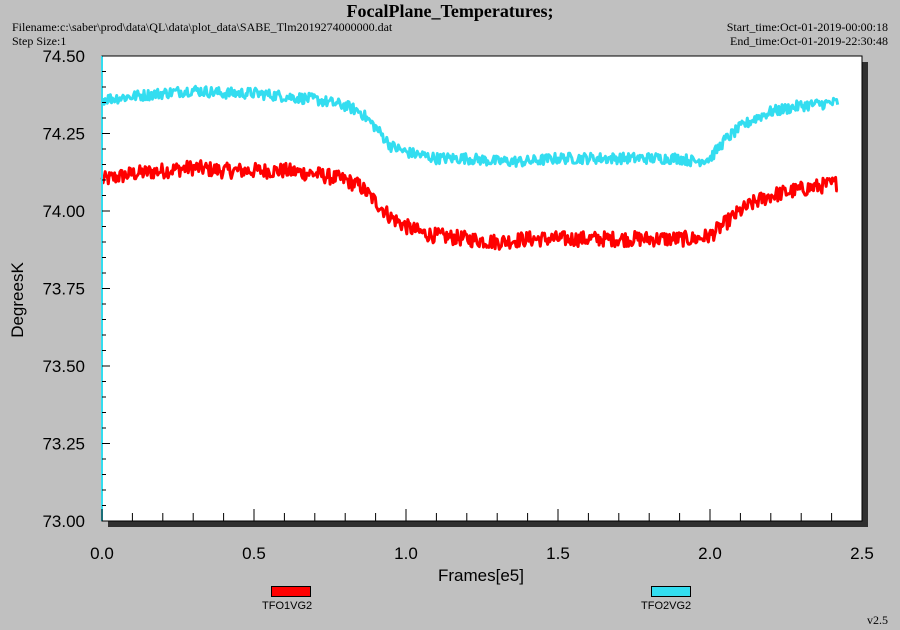  Describe the element at coordinates (63, 521) in the screenshot. I see `y-tick-label: 73.00` at that location.